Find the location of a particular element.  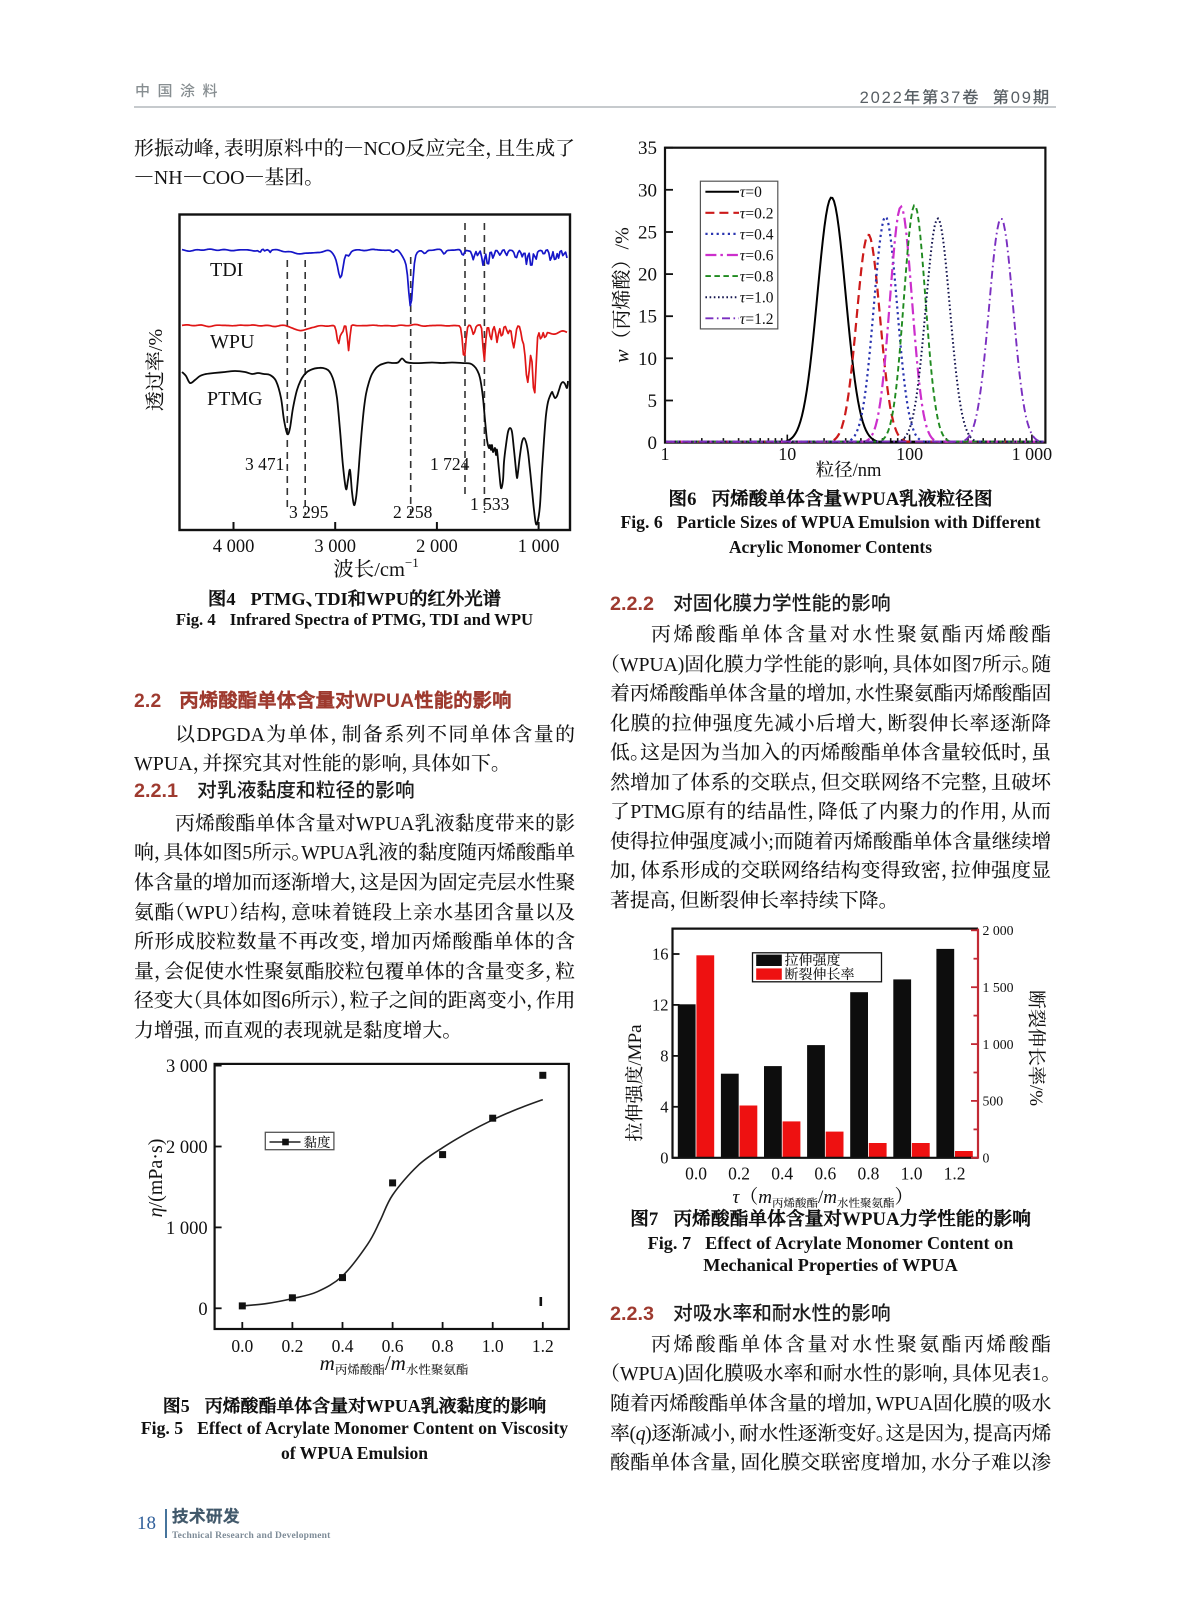

svg-text: 1 500 is located at coordinates (998, 987).